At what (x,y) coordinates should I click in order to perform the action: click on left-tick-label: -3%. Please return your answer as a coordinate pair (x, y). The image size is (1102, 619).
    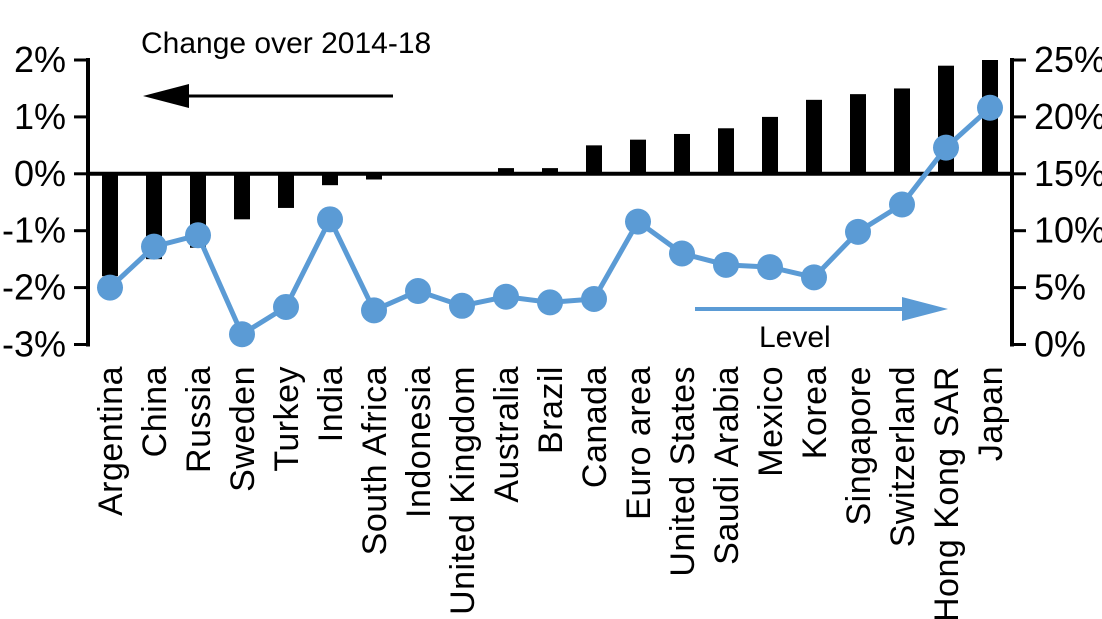
    Looking at the image, I should click on (34, 344).